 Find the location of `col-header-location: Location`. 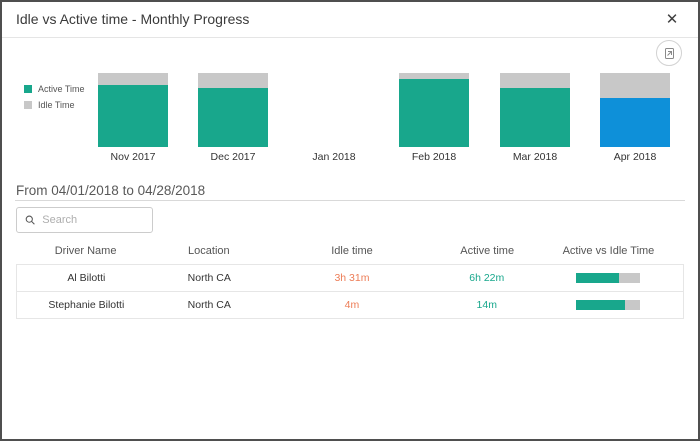

col-header-location: Location is located at coordinates (209, 251).